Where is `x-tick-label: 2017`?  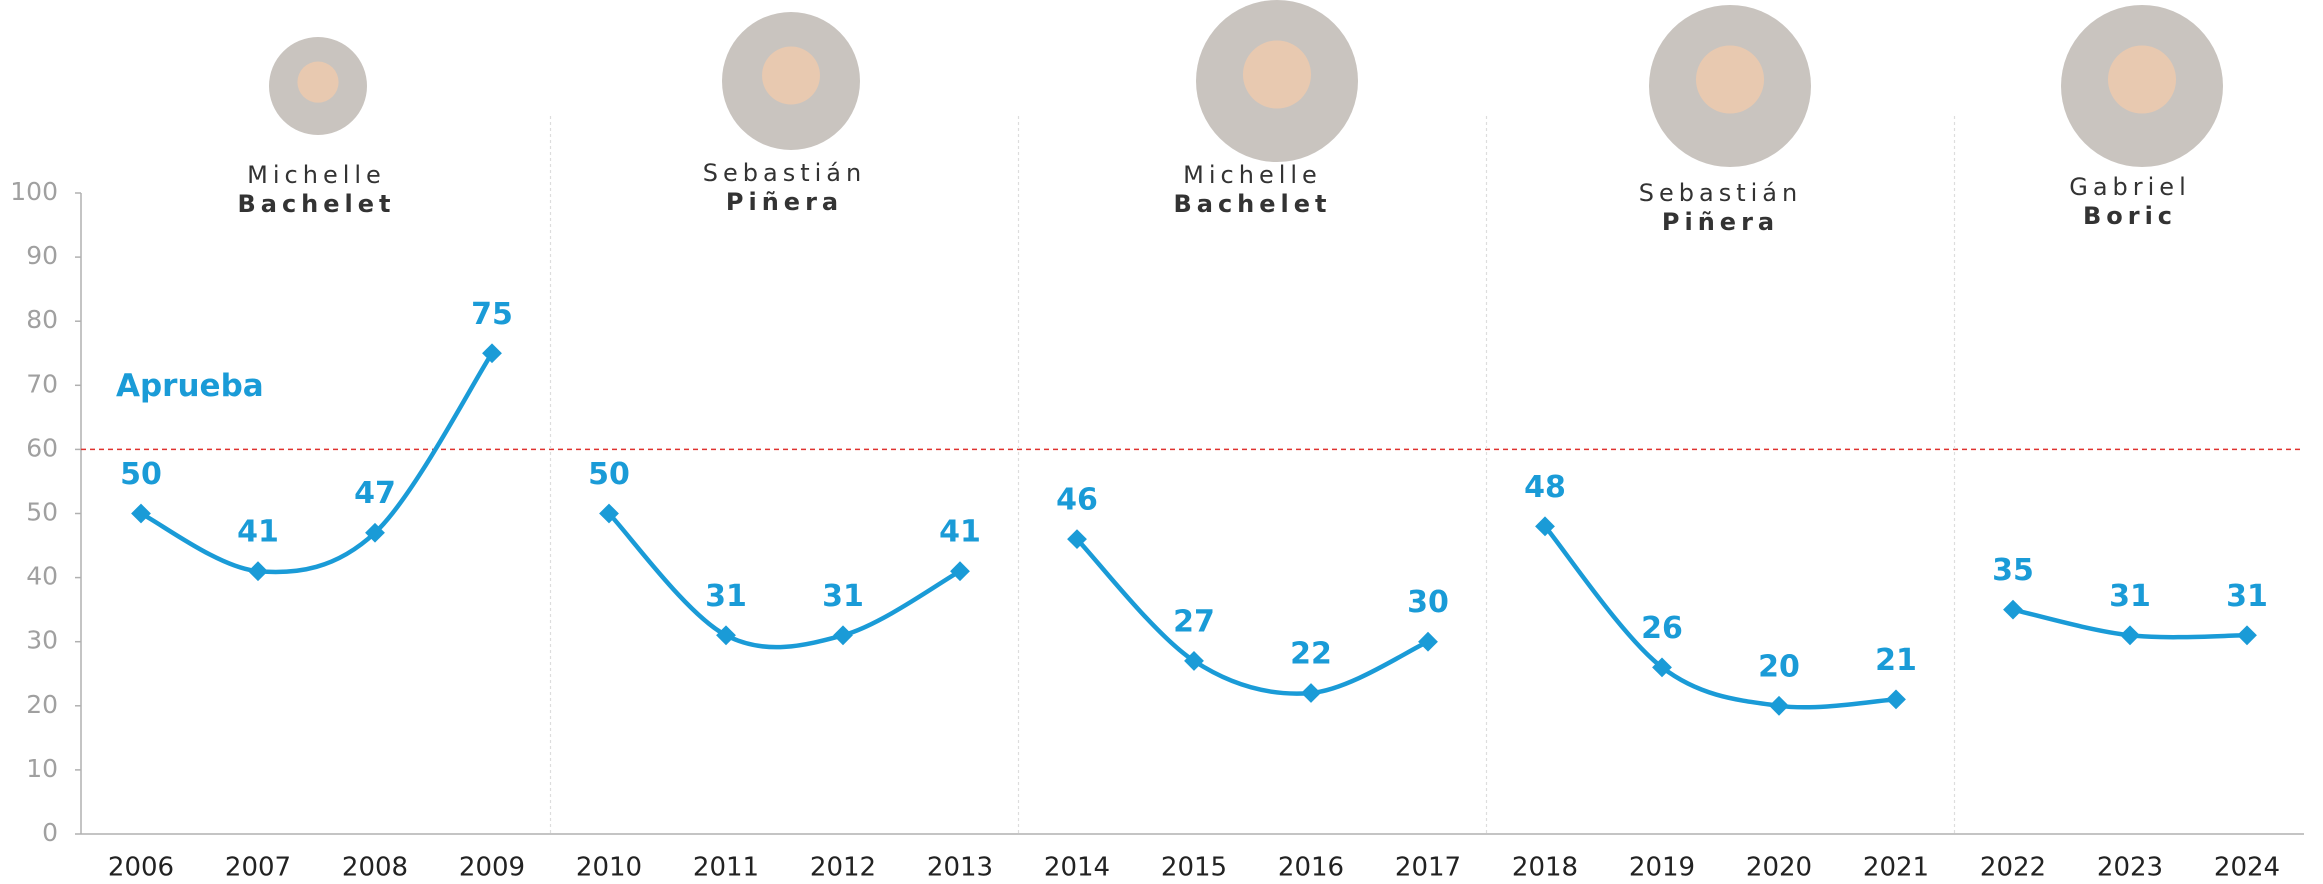
x-tick-label: 2017 is located at coordinates (1428, 868).